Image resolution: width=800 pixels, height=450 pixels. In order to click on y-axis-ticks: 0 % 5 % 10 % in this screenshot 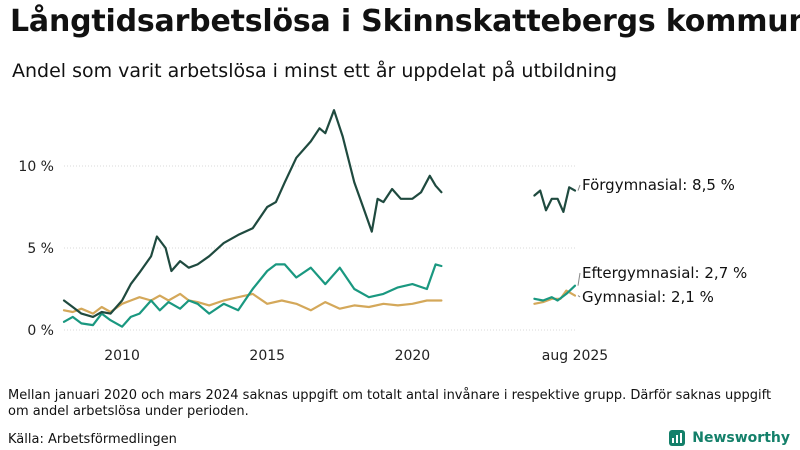, I will do `click(36, 249)`.